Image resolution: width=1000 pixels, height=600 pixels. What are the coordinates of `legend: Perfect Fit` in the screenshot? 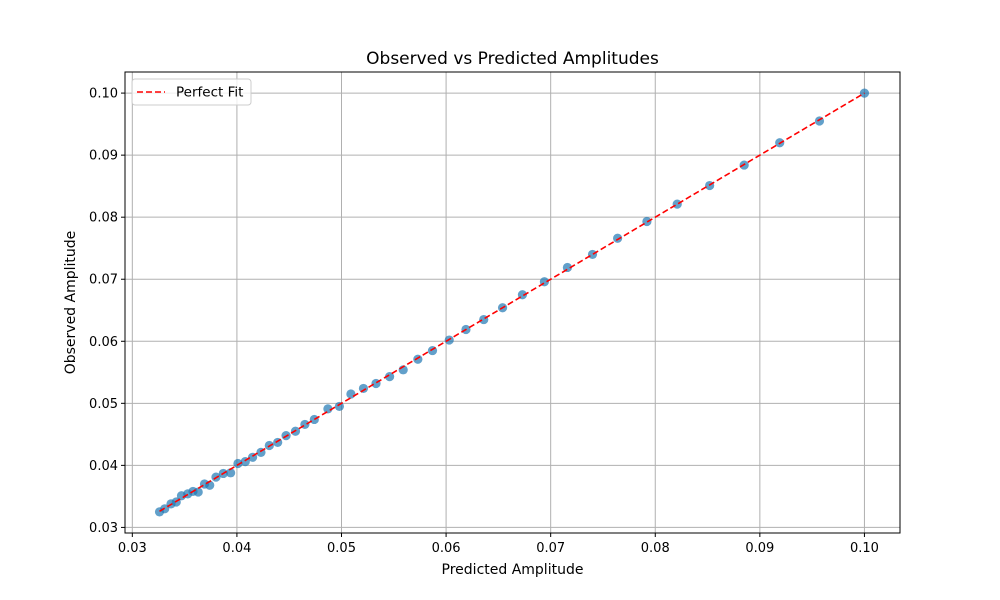 It's located at (191, 92).